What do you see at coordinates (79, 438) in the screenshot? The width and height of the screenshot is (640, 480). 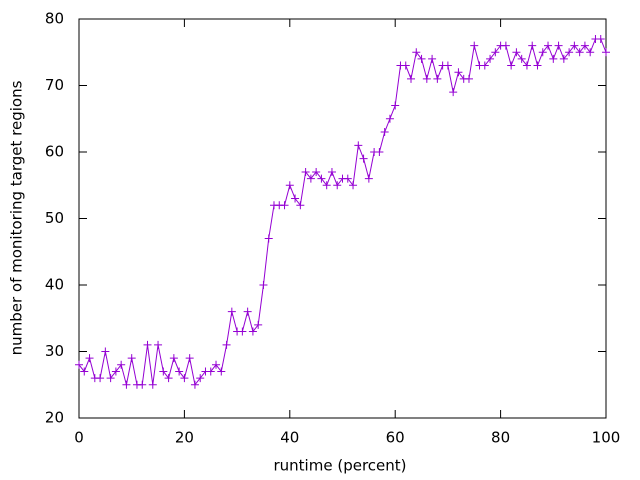 I see `x-tick-label: 0` at bounding box center [79, 438].